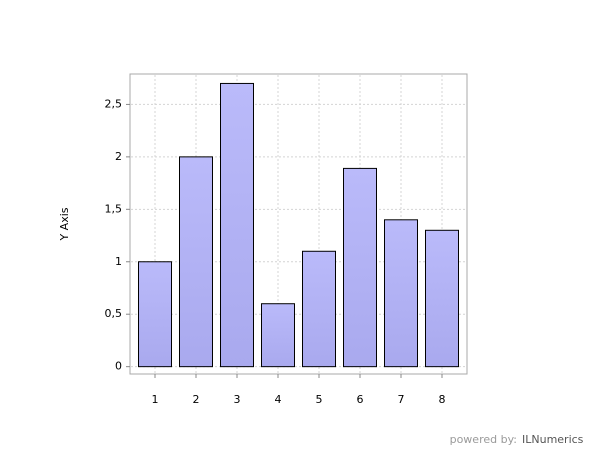 This screenshot has height=454, width=600. Describe the element at coordinates (114, 313) in the screenshot. I see `y-tick-label: 0,5` at that location.